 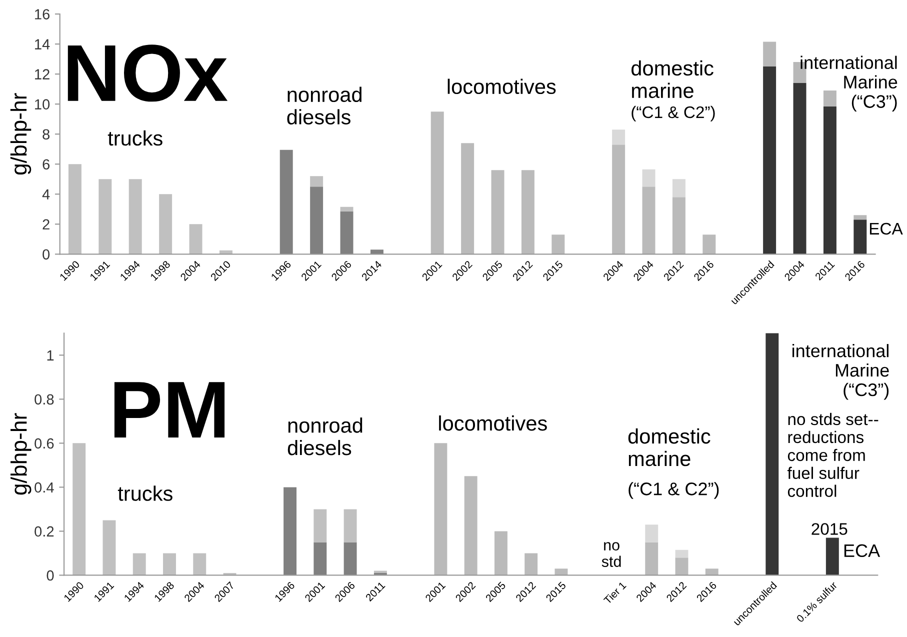 What do you see at coordinates (46, 224) in the screenshot?
I see `y-tick-label: 2` at bounding box center [46, 224].